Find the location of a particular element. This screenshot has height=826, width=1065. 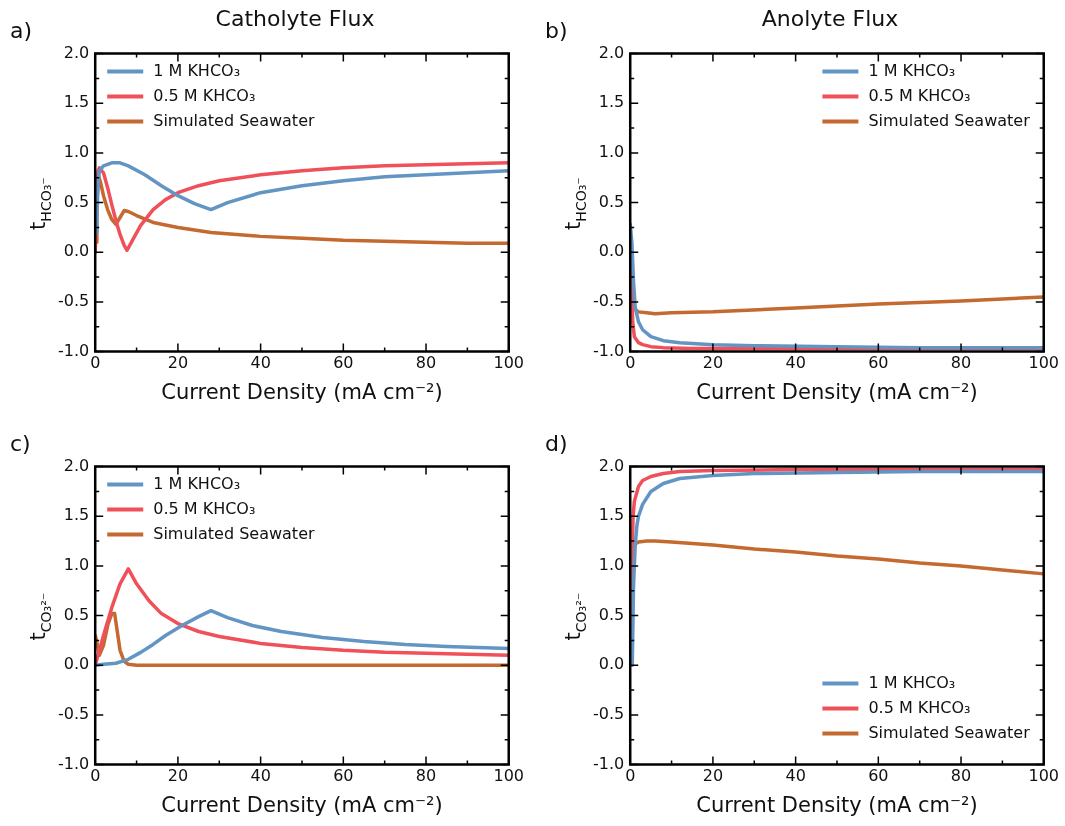

text: d) is located at coordinates (556, 443).